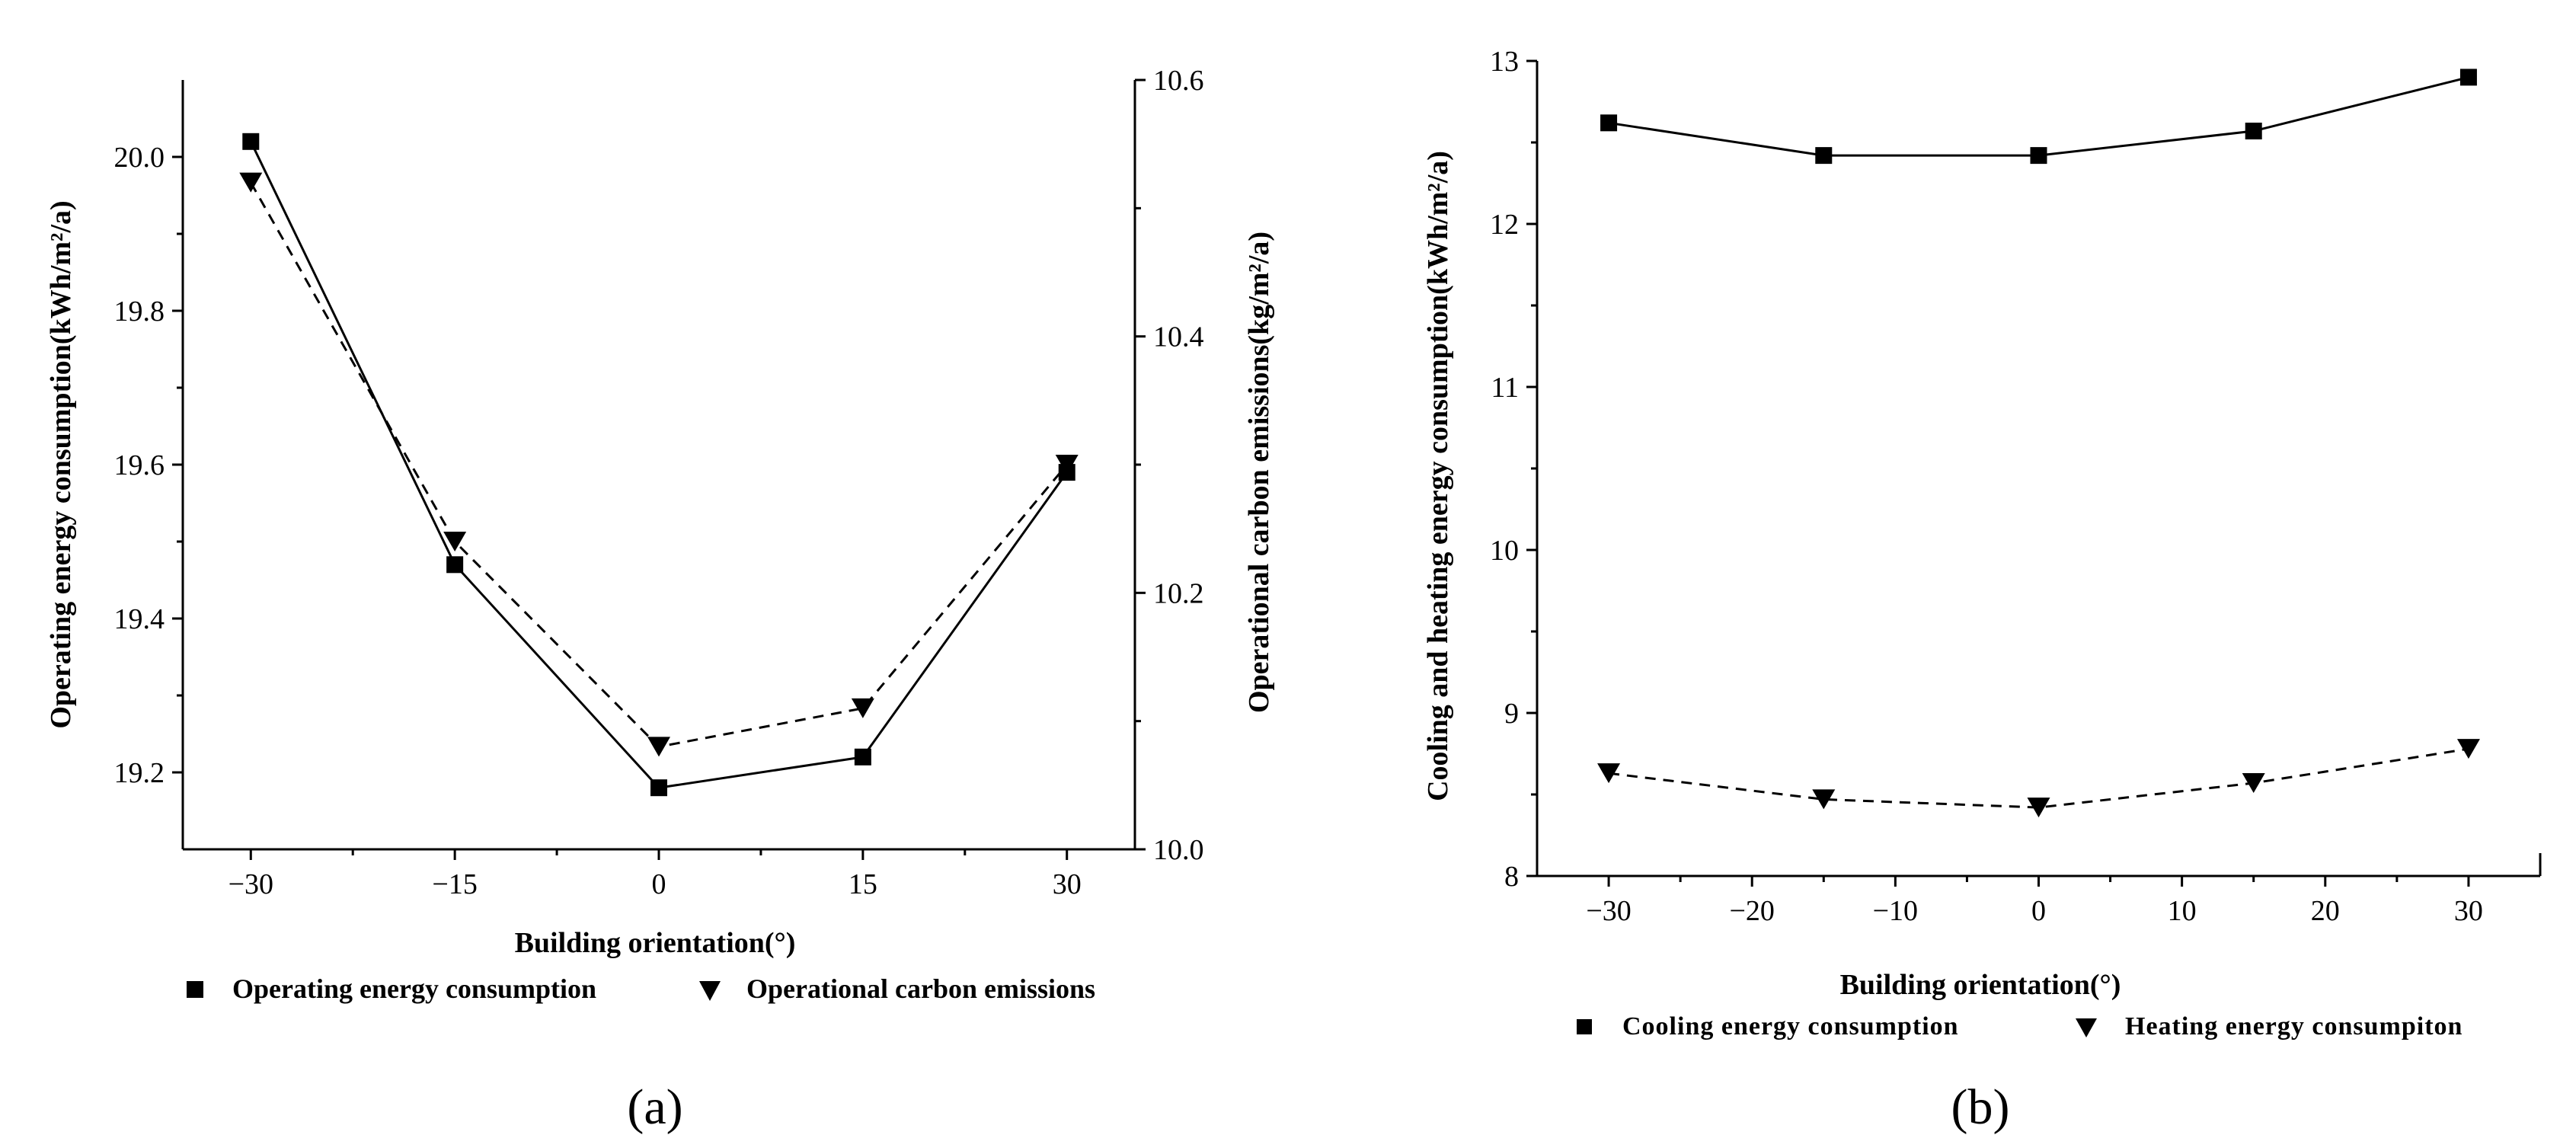 The width and height of the screenshot is (2576, 1138). What do you see at coordinates (1511, 877) in the screenshot?
I see `panel-b-y-tick-label: 8` at bounding box center [1511, 877].